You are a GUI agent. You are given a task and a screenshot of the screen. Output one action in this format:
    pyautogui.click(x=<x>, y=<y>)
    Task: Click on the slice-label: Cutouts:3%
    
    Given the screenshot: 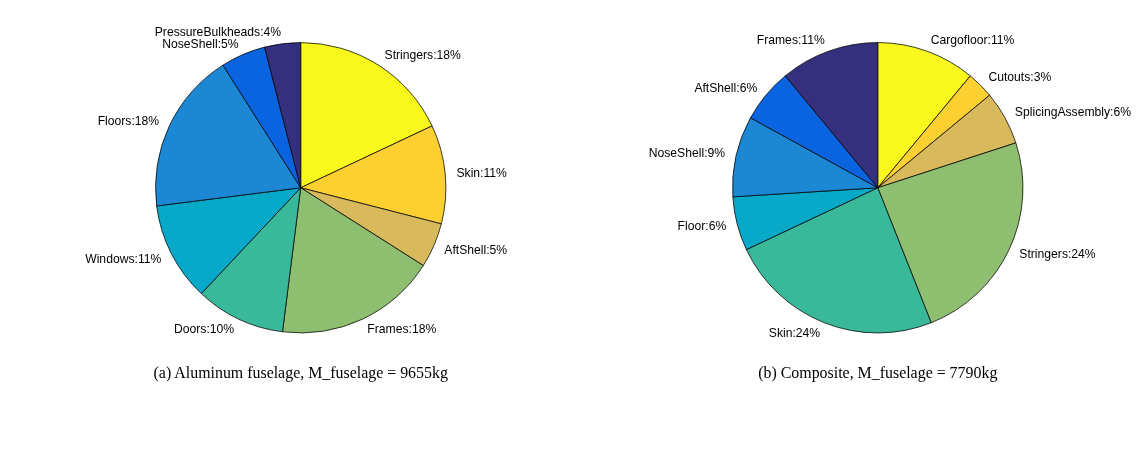 What is the action you would take?
    pyautogui.click(x=1020, y=76)
    